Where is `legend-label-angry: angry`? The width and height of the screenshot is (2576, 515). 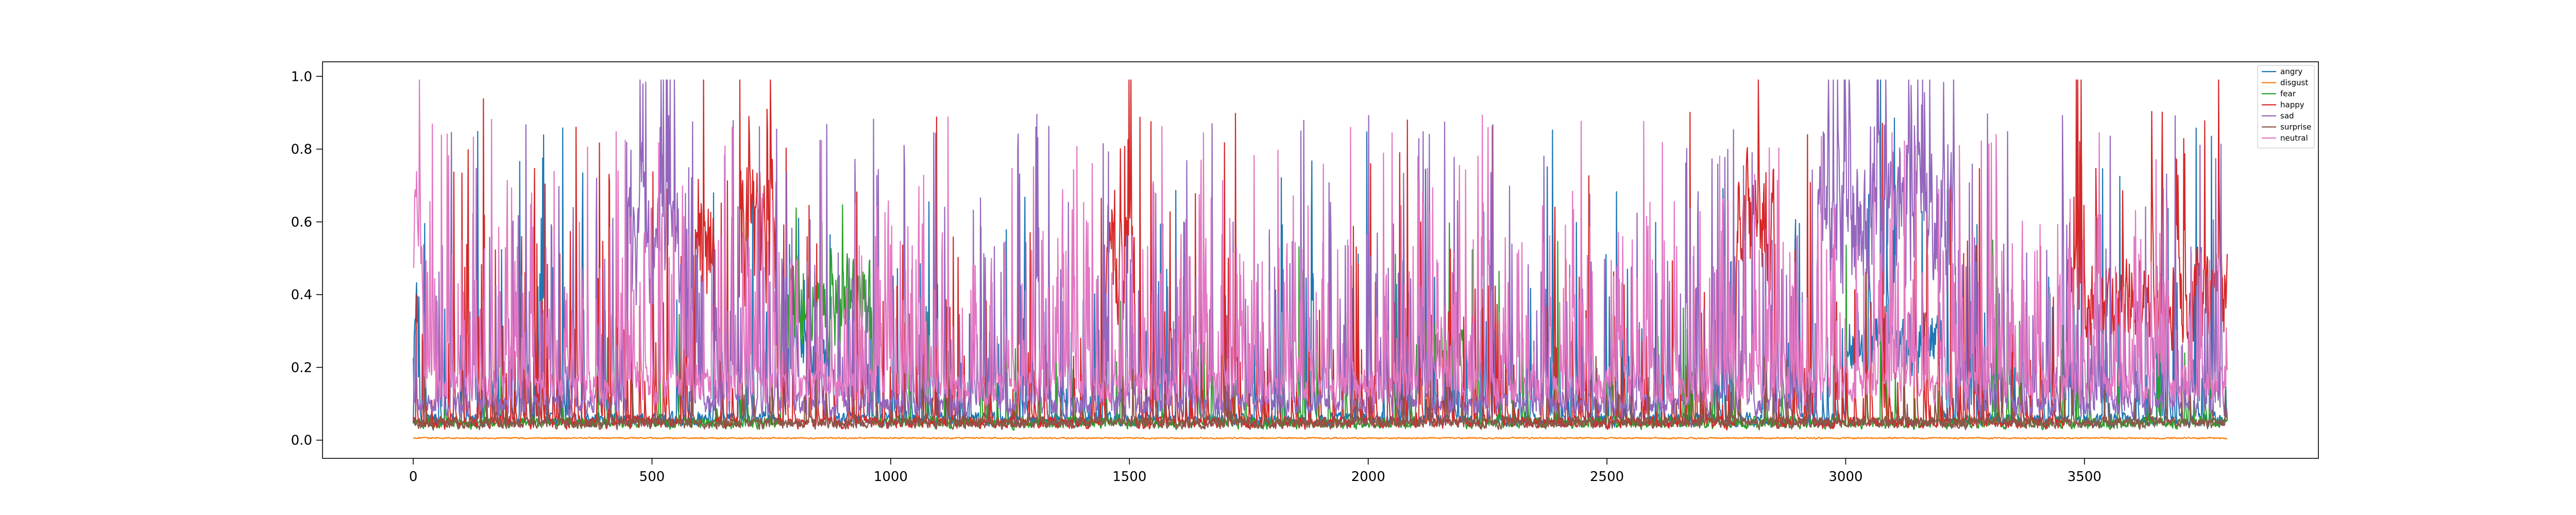 legend-label-angry: angry is located at coordinates (2291, 71).